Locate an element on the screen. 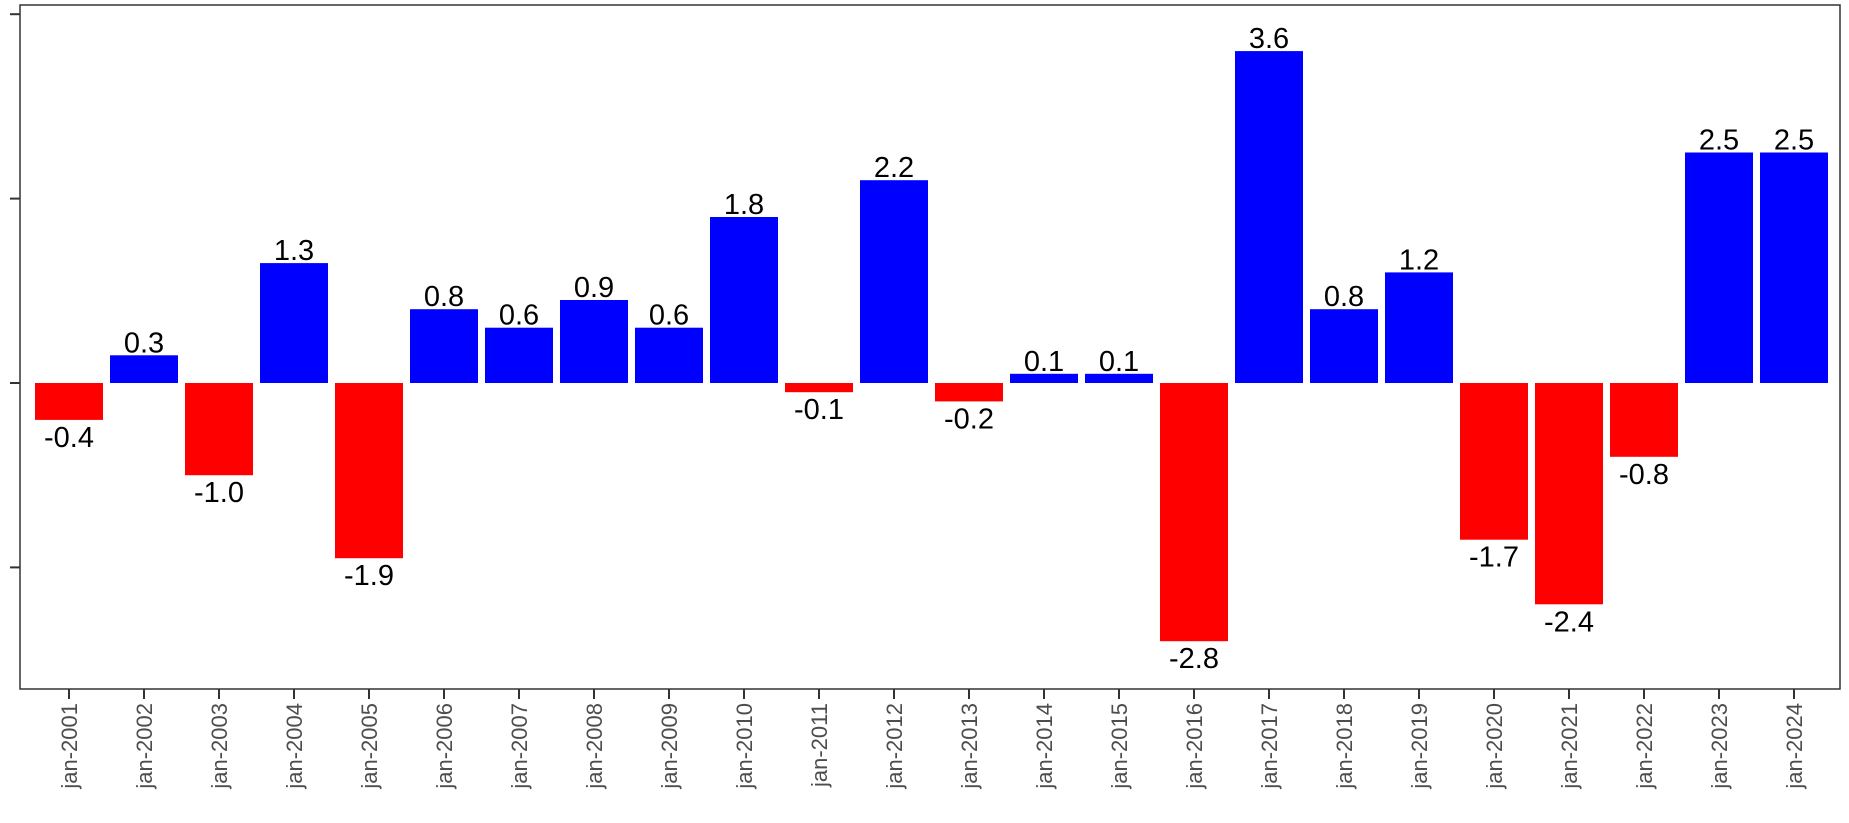 Image resolution: width=1849 pixels, height=823 pixels. x-tick-label: jan-2004 is located at coordinates (294, 746).